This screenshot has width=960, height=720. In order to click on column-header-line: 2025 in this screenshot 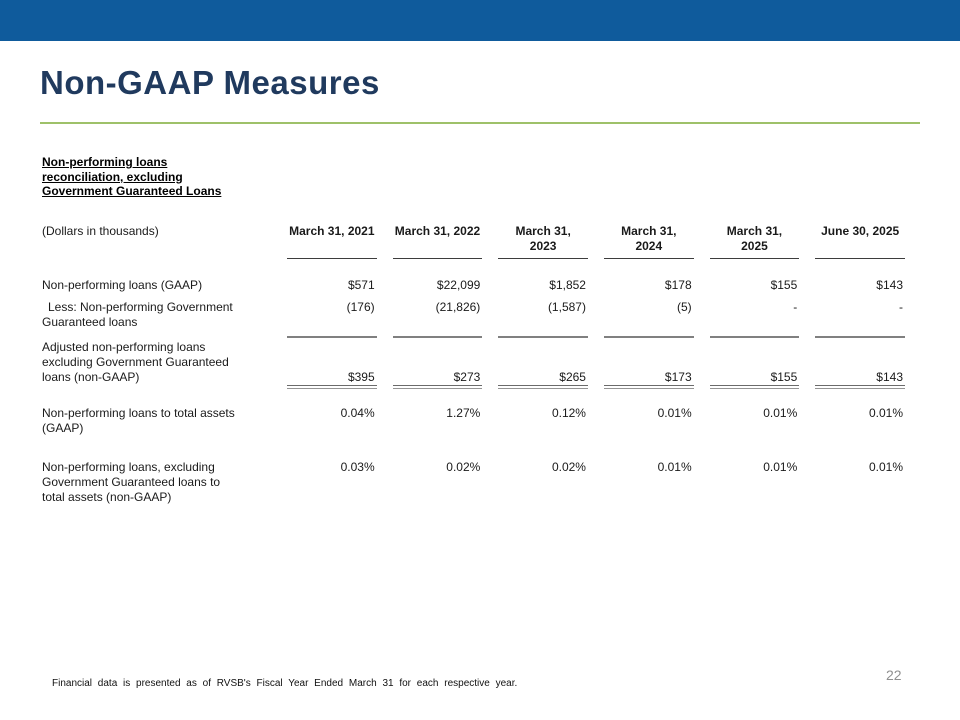, I will do `click(754, 246)`.